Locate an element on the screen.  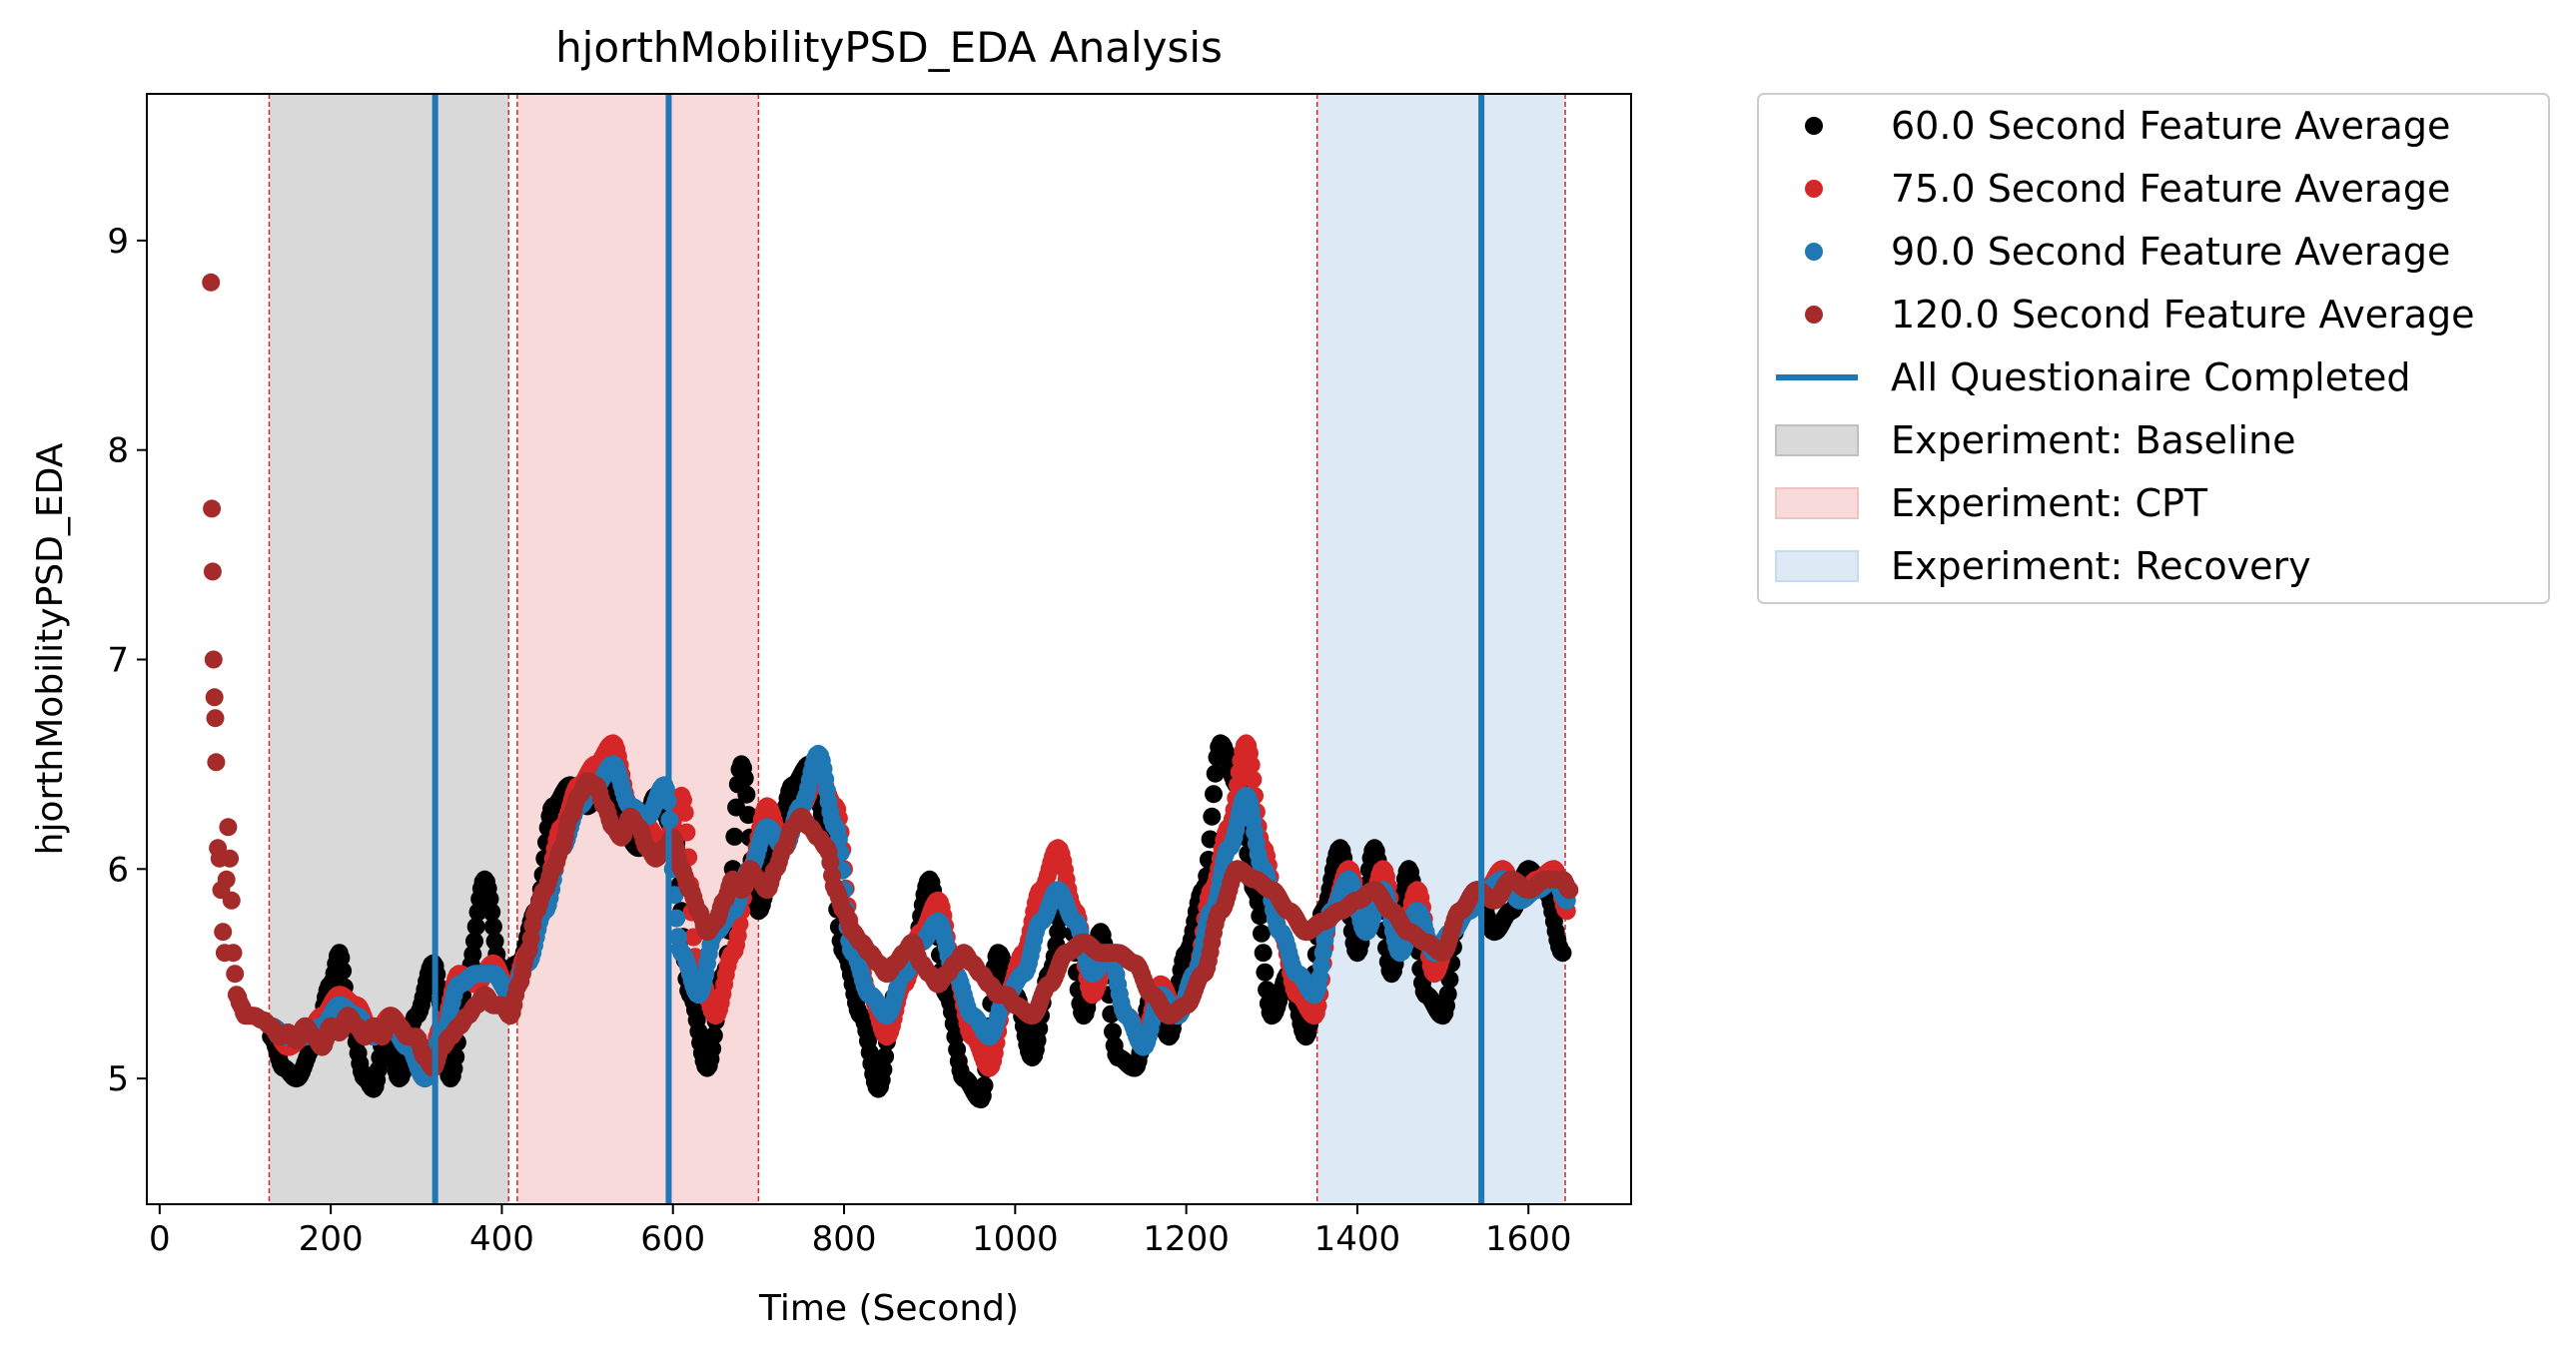
y-axis-label: hjorthMobilityPSD_EDA is located at coordinates (51, 649).